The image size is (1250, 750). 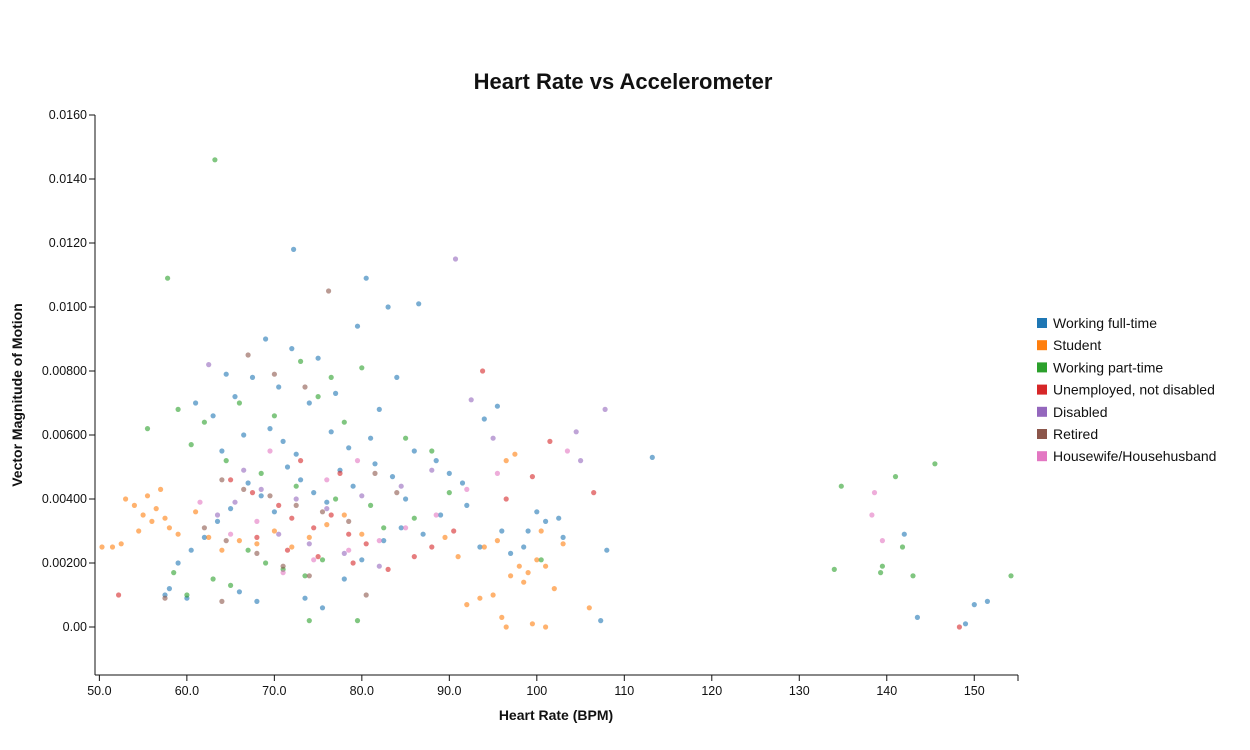 What do you see at coordinates (187, 691) in the screenshot?
I see `x-tick-label: 60.0` at bounding box center [187, 691].